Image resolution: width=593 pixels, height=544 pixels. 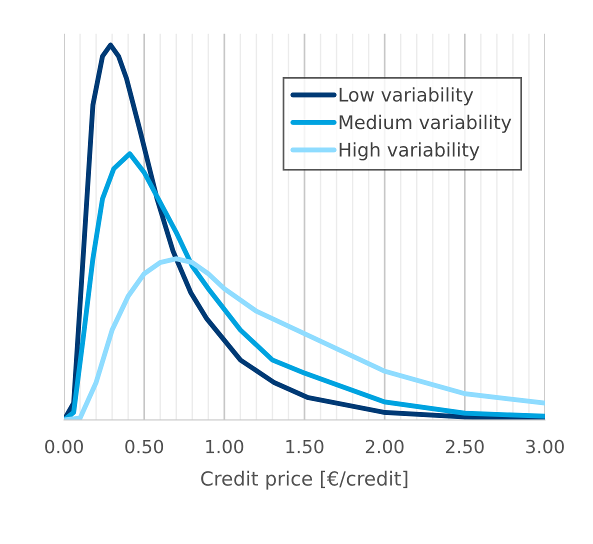 I want to click on x-tick-label: 3.00, so click(x=545, y=447).